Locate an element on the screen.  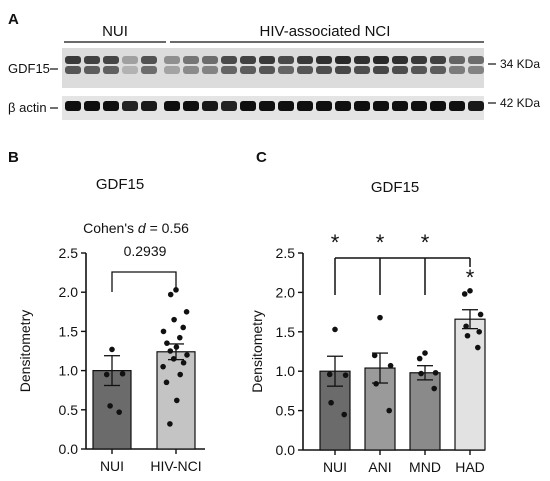
x-tick-label: HAD is located at coordinates (470, 467).